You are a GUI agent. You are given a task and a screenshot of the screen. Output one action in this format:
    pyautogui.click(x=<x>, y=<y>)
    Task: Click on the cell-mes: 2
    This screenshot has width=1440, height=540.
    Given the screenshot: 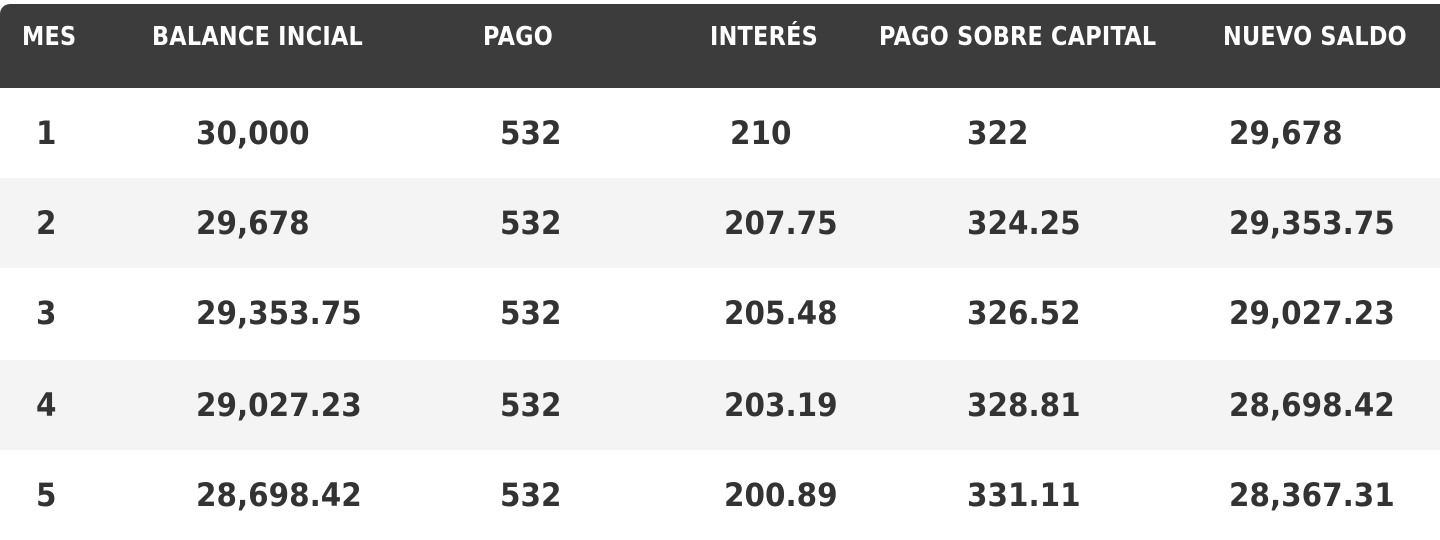 What is the action you would take?
    pyautogui.click(x=46, y=223)
    